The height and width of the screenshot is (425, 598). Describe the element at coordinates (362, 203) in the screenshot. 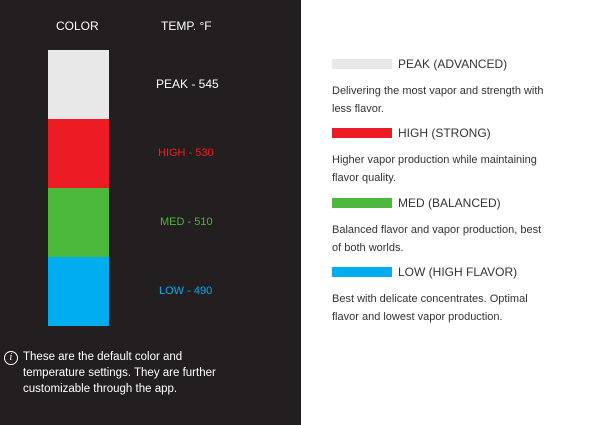

I see `med-swatch` at that location.